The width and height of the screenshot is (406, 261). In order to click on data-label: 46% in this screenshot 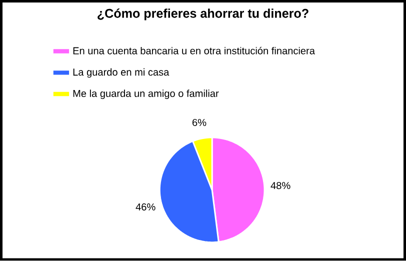, I will do `click(146, 207)`.